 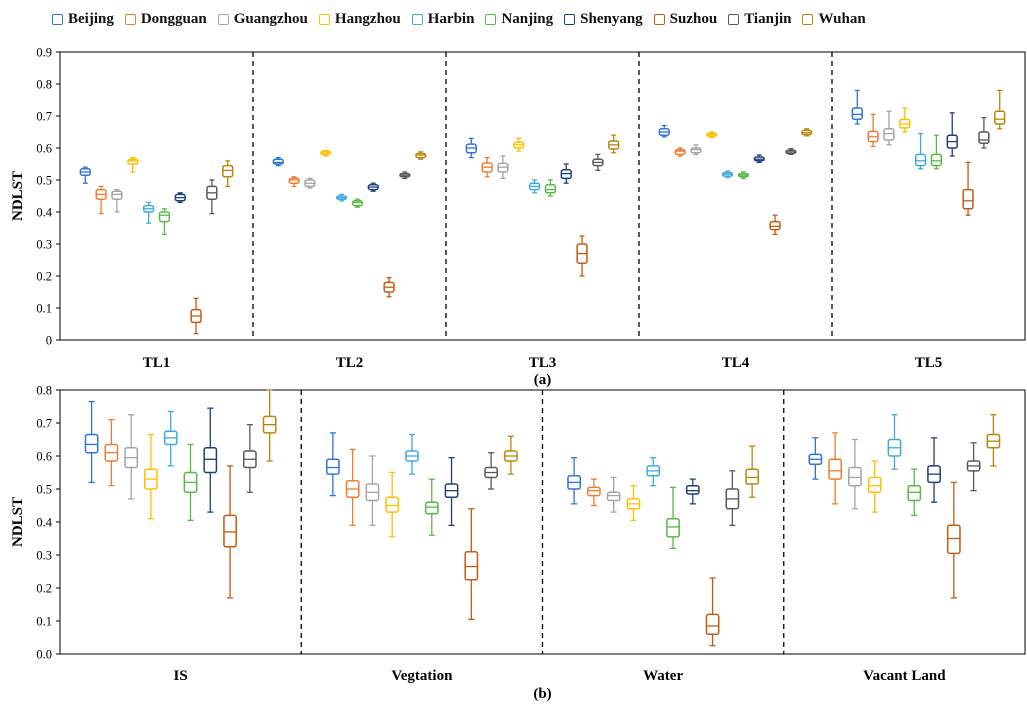 I want to click on x-category-label: Vegtation, so click(x=422, y=676).